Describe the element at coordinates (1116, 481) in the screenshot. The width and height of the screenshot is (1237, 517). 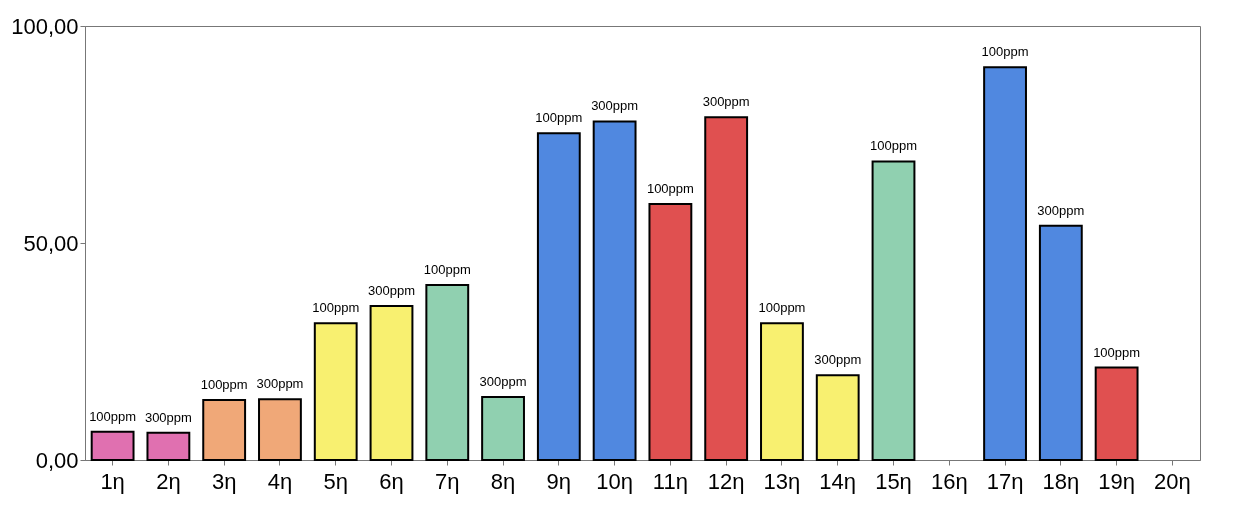
I see `x-tick-label: 19η` at that location.